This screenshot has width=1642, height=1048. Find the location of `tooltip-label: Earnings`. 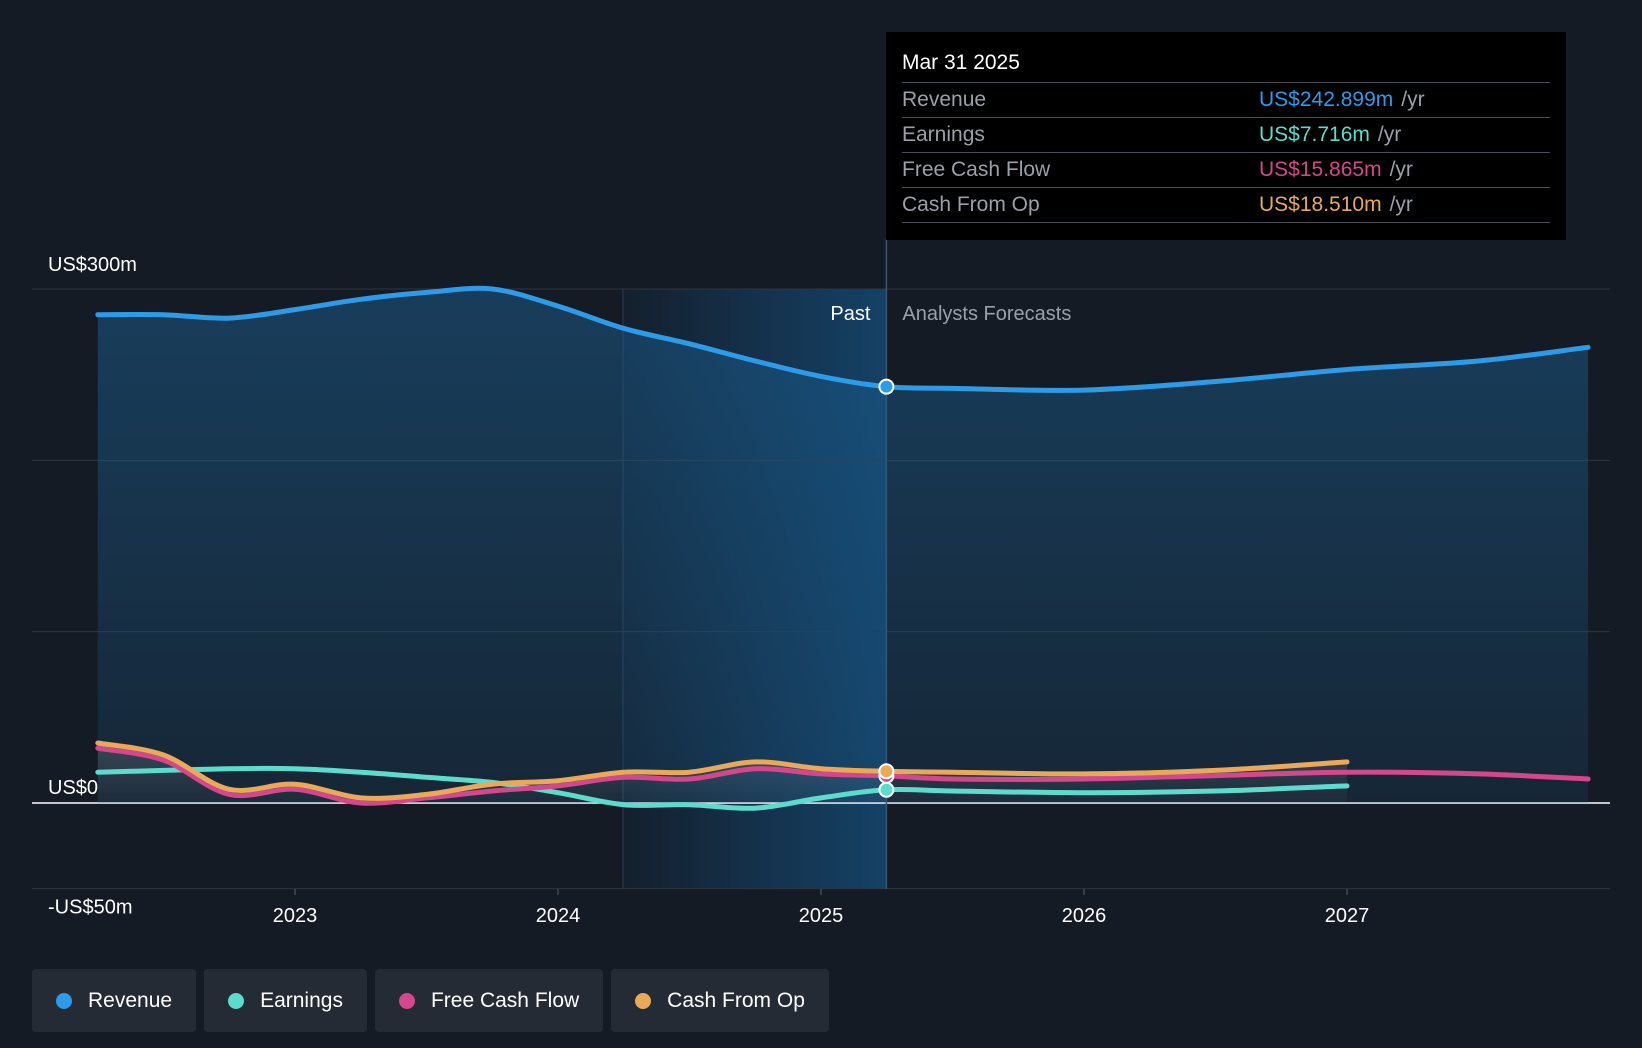

tooltip-label: Earnings is located at coordinates (943, 134).